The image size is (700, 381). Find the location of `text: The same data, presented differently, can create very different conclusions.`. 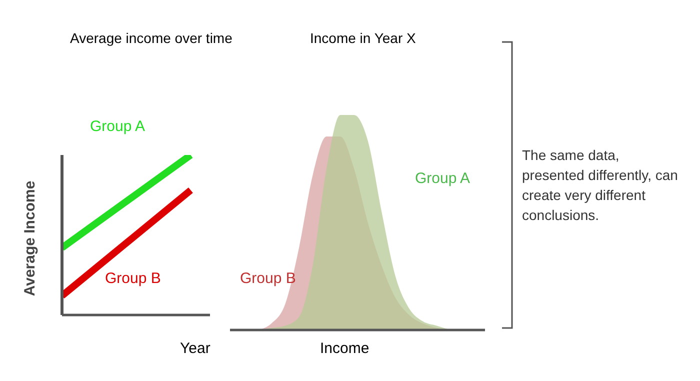

text: The same data, presented differently, can create very different conclusions. is located at coordinates (600, 185).